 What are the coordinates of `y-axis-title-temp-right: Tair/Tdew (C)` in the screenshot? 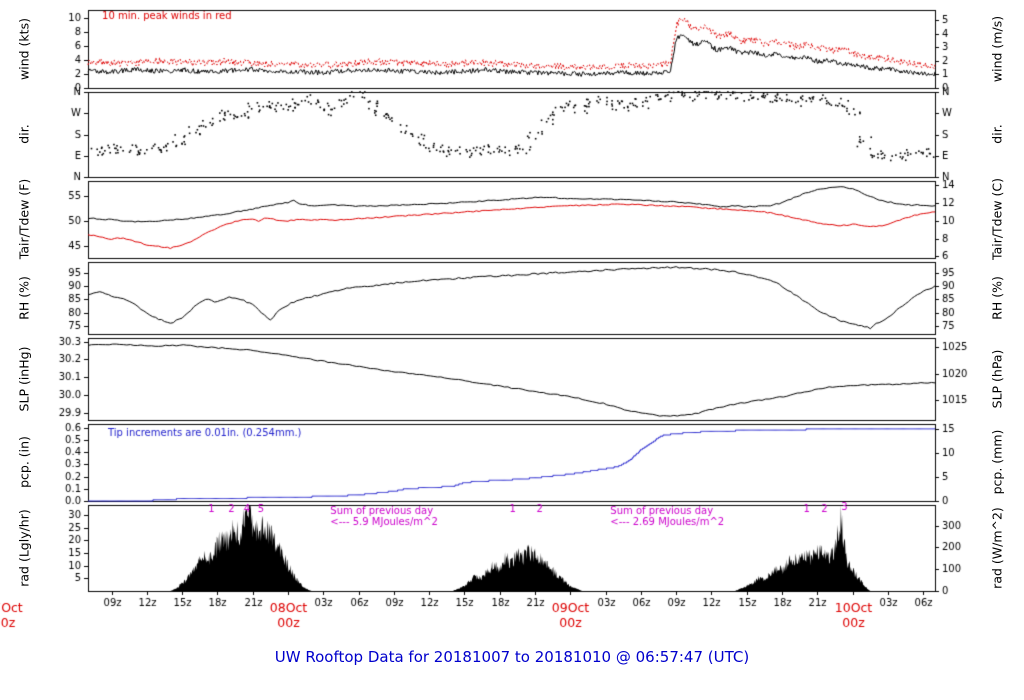 It's located at (997, 219).